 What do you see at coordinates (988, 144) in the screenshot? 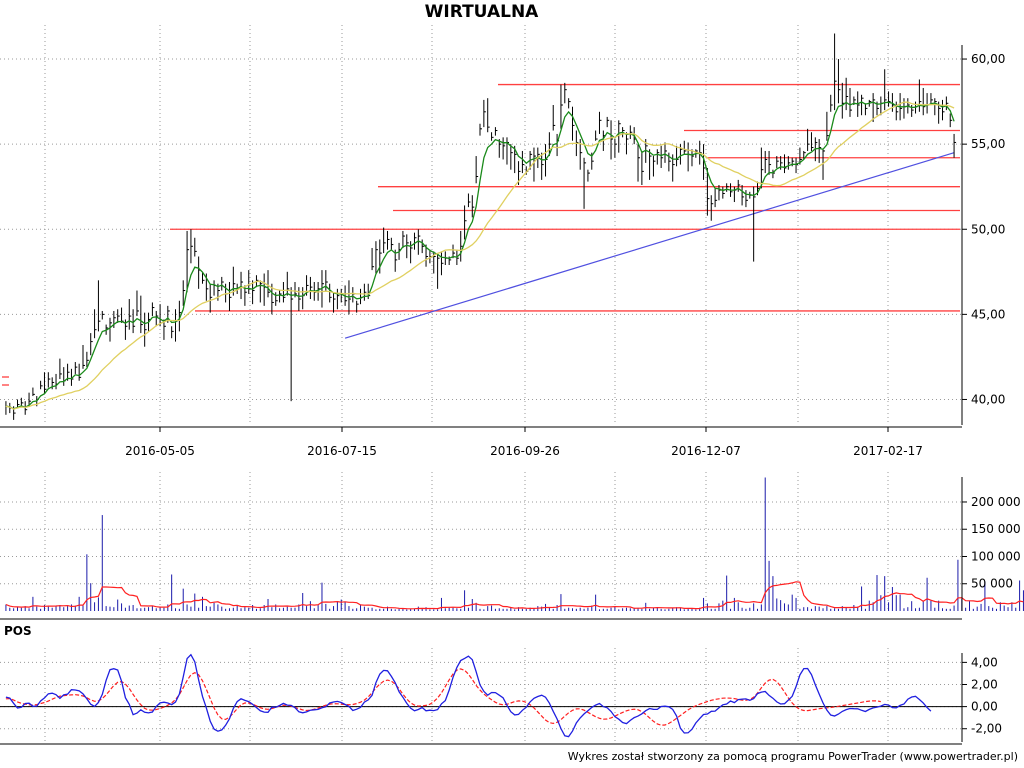
I see `price-y-tick-label: 55,00` at bounding box center [988, 144].